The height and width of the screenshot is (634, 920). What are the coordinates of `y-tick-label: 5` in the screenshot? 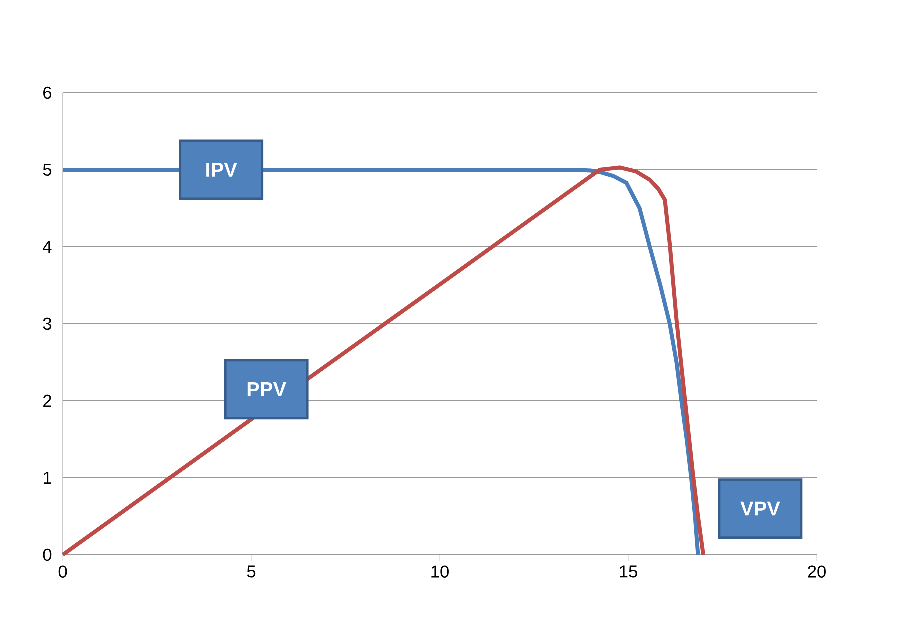 It's located at (47, 170).